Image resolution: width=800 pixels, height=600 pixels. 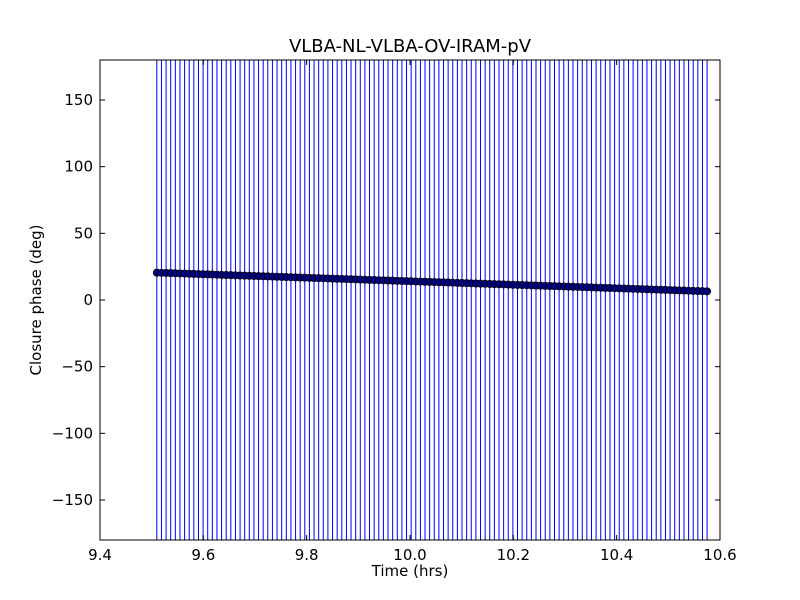 I want to click on y-tick-label: 50, so click(x=83, y=233).